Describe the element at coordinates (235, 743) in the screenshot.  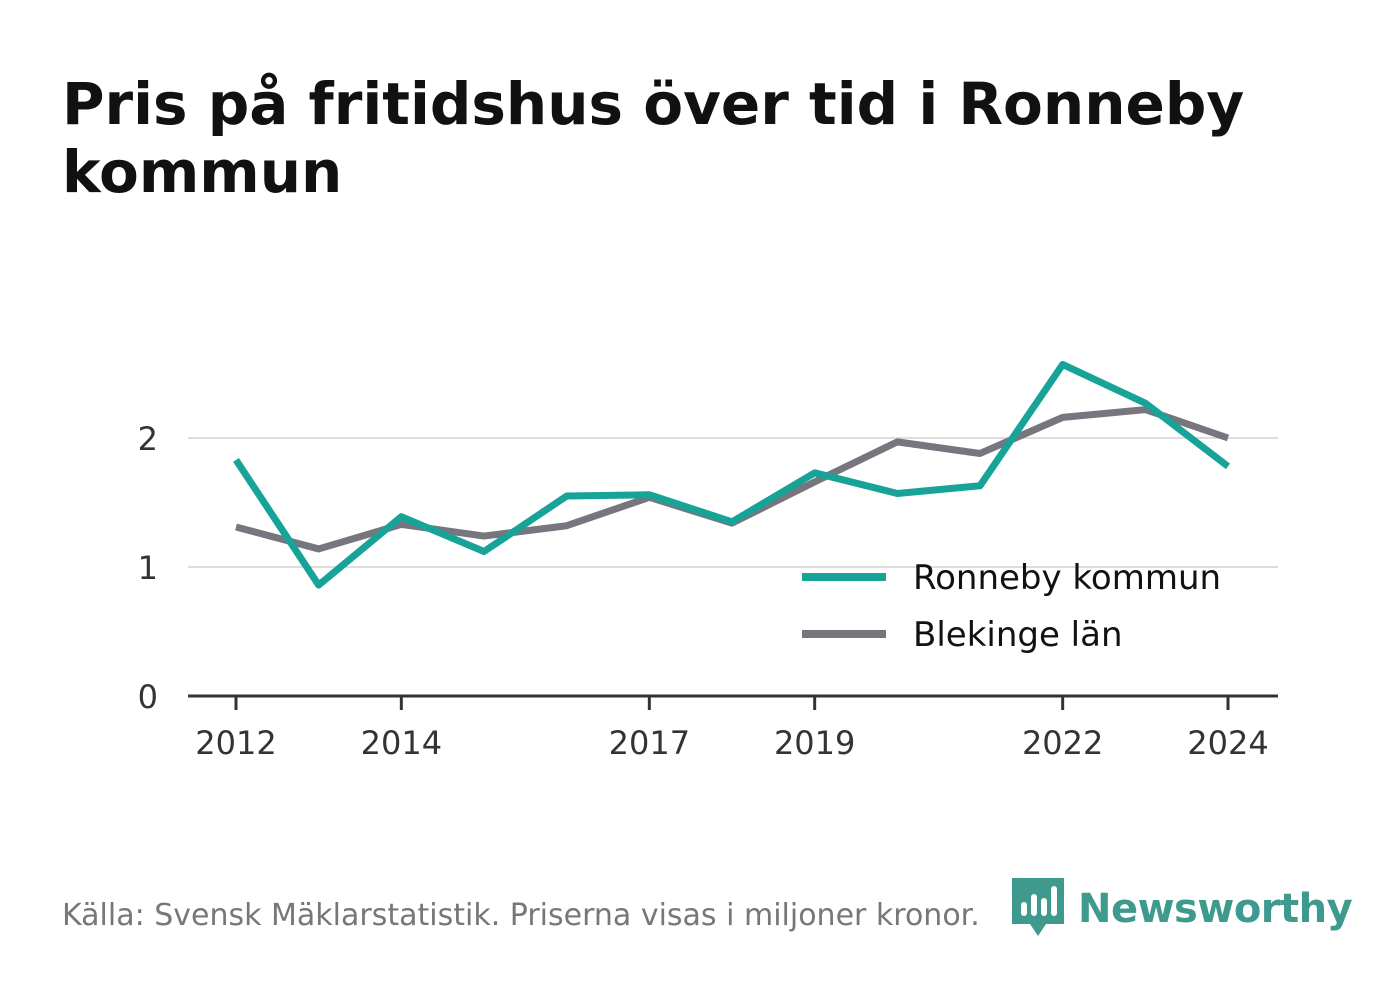
I see `x-tick-label: 2012` at that location.